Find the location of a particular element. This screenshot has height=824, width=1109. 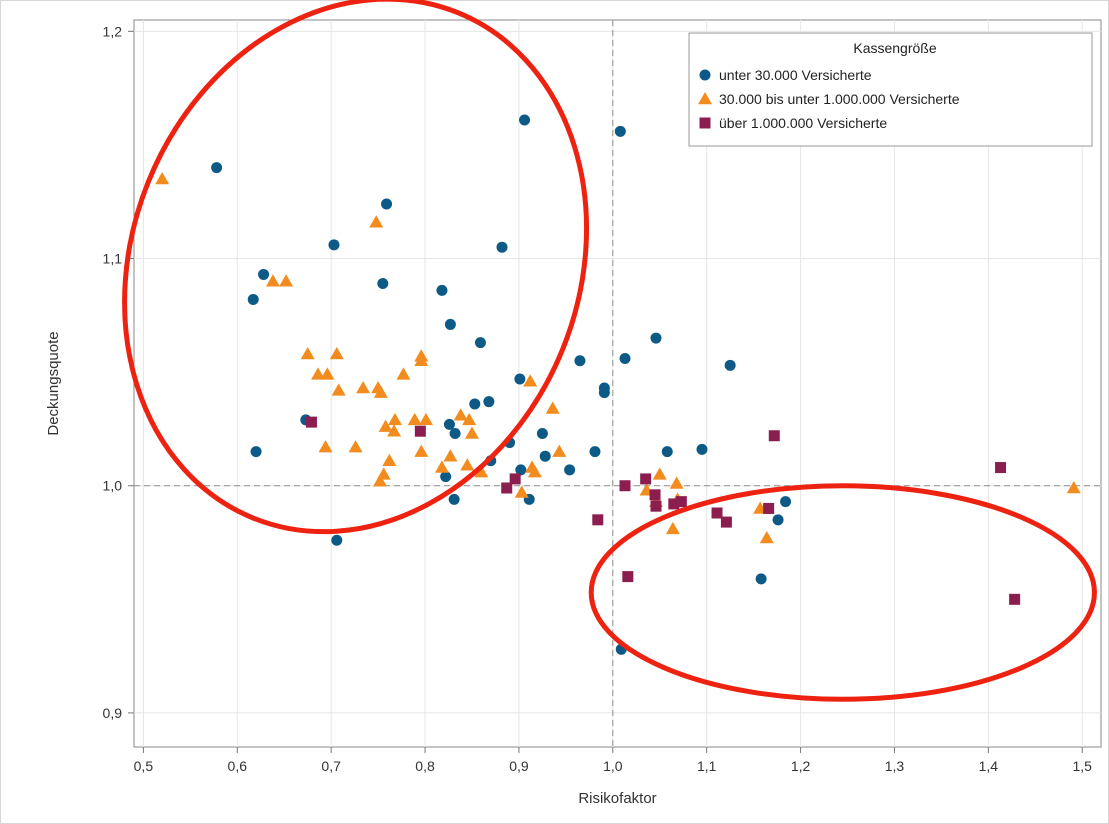

legend-item: über 1.000.000 Versicherte is located at coordinates (793, 123).